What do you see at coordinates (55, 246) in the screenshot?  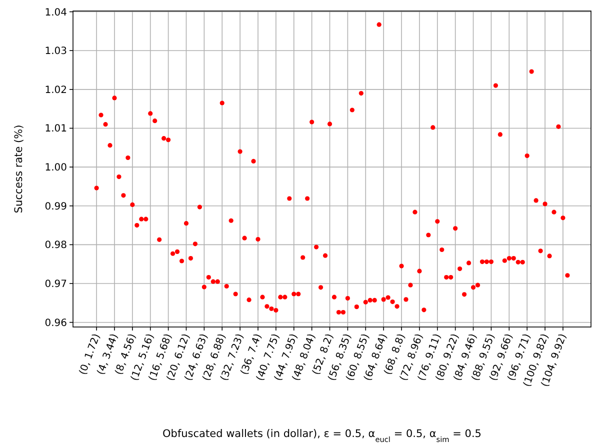 I see `y-tick-label: 0.98` at bounding box center [55, 246].